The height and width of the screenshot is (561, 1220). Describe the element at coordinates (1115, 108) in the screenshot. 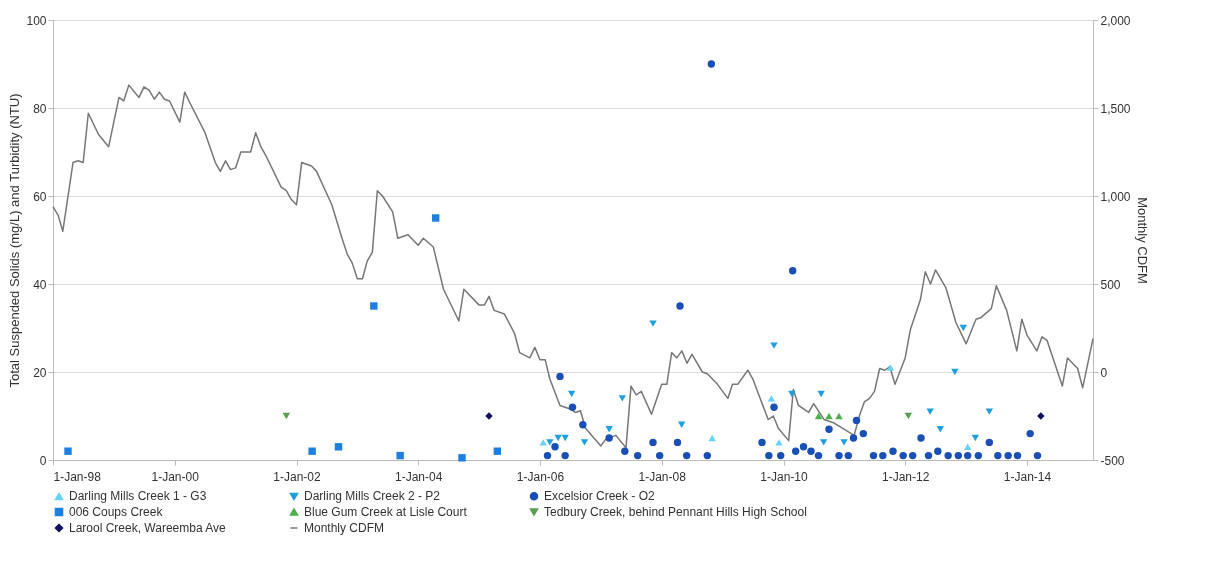

I see `y2-tick-label: 1,500` at that location.